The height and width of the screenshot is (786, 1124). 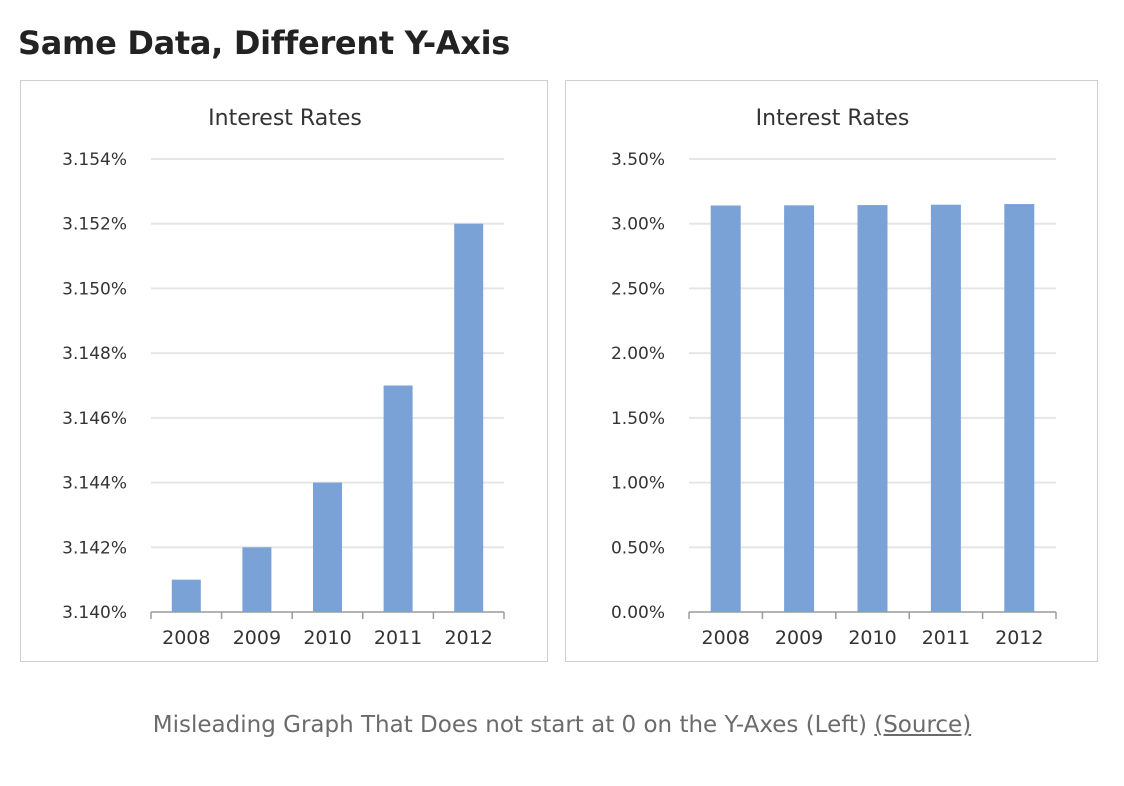 What do you see at coordinates (94, 548) in the screenshot?
I see `y-tick-label: 3.142%` at bounding box center [94, 548].